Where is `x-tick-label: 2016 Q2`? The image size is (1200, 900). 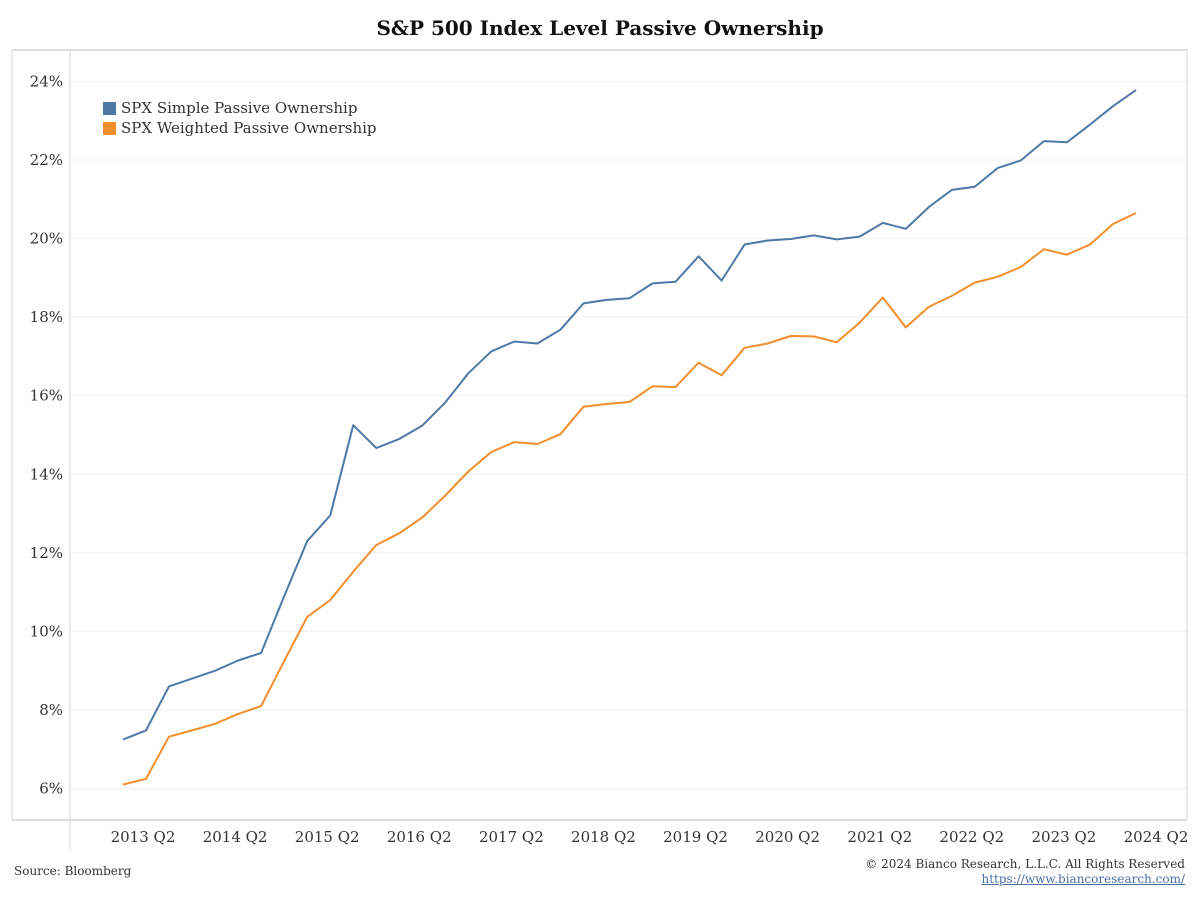 x-tick-label: 2016 Q2 is located at coordinates (419, 837).